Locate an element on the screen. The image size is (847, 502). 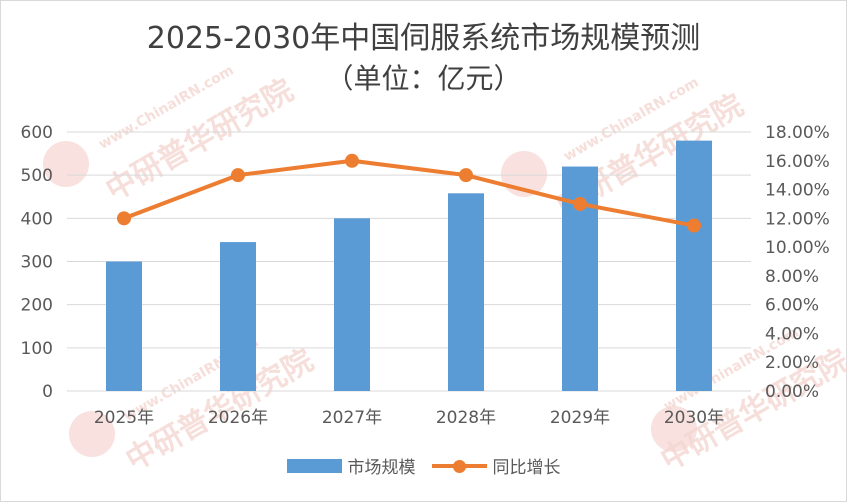
x-tick-label: 2026年 is located at coordinates (238, 418).